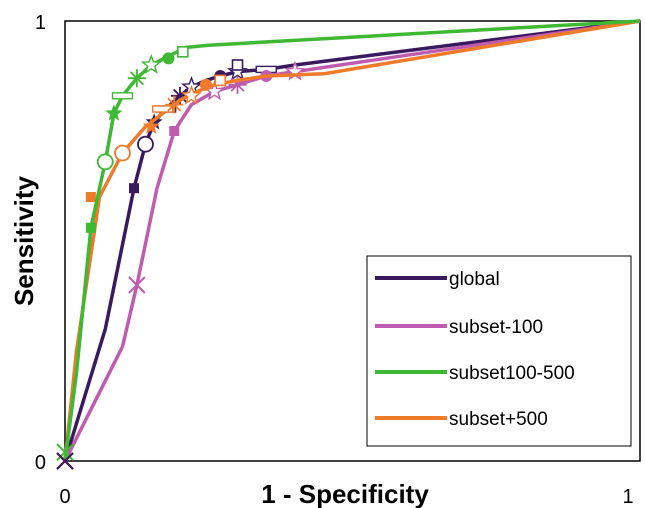 The height and width of the screenshot is (508, 645). I want to click on x-tick-right: 1, so click(627, 497).